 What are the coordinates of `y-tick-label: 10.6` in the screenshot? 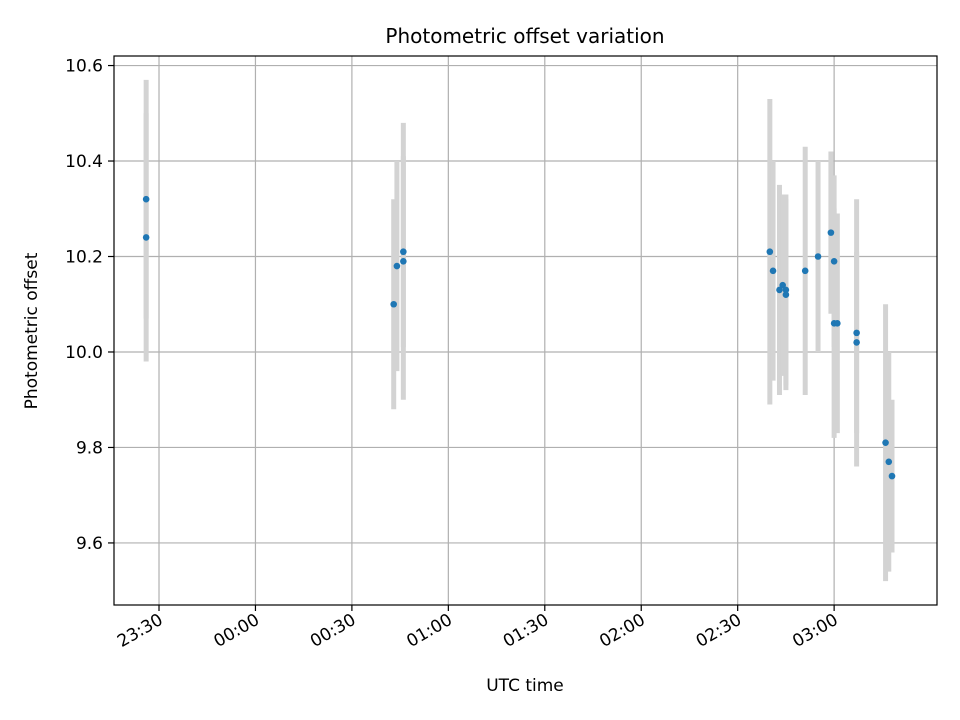 It's located at (84, 67).